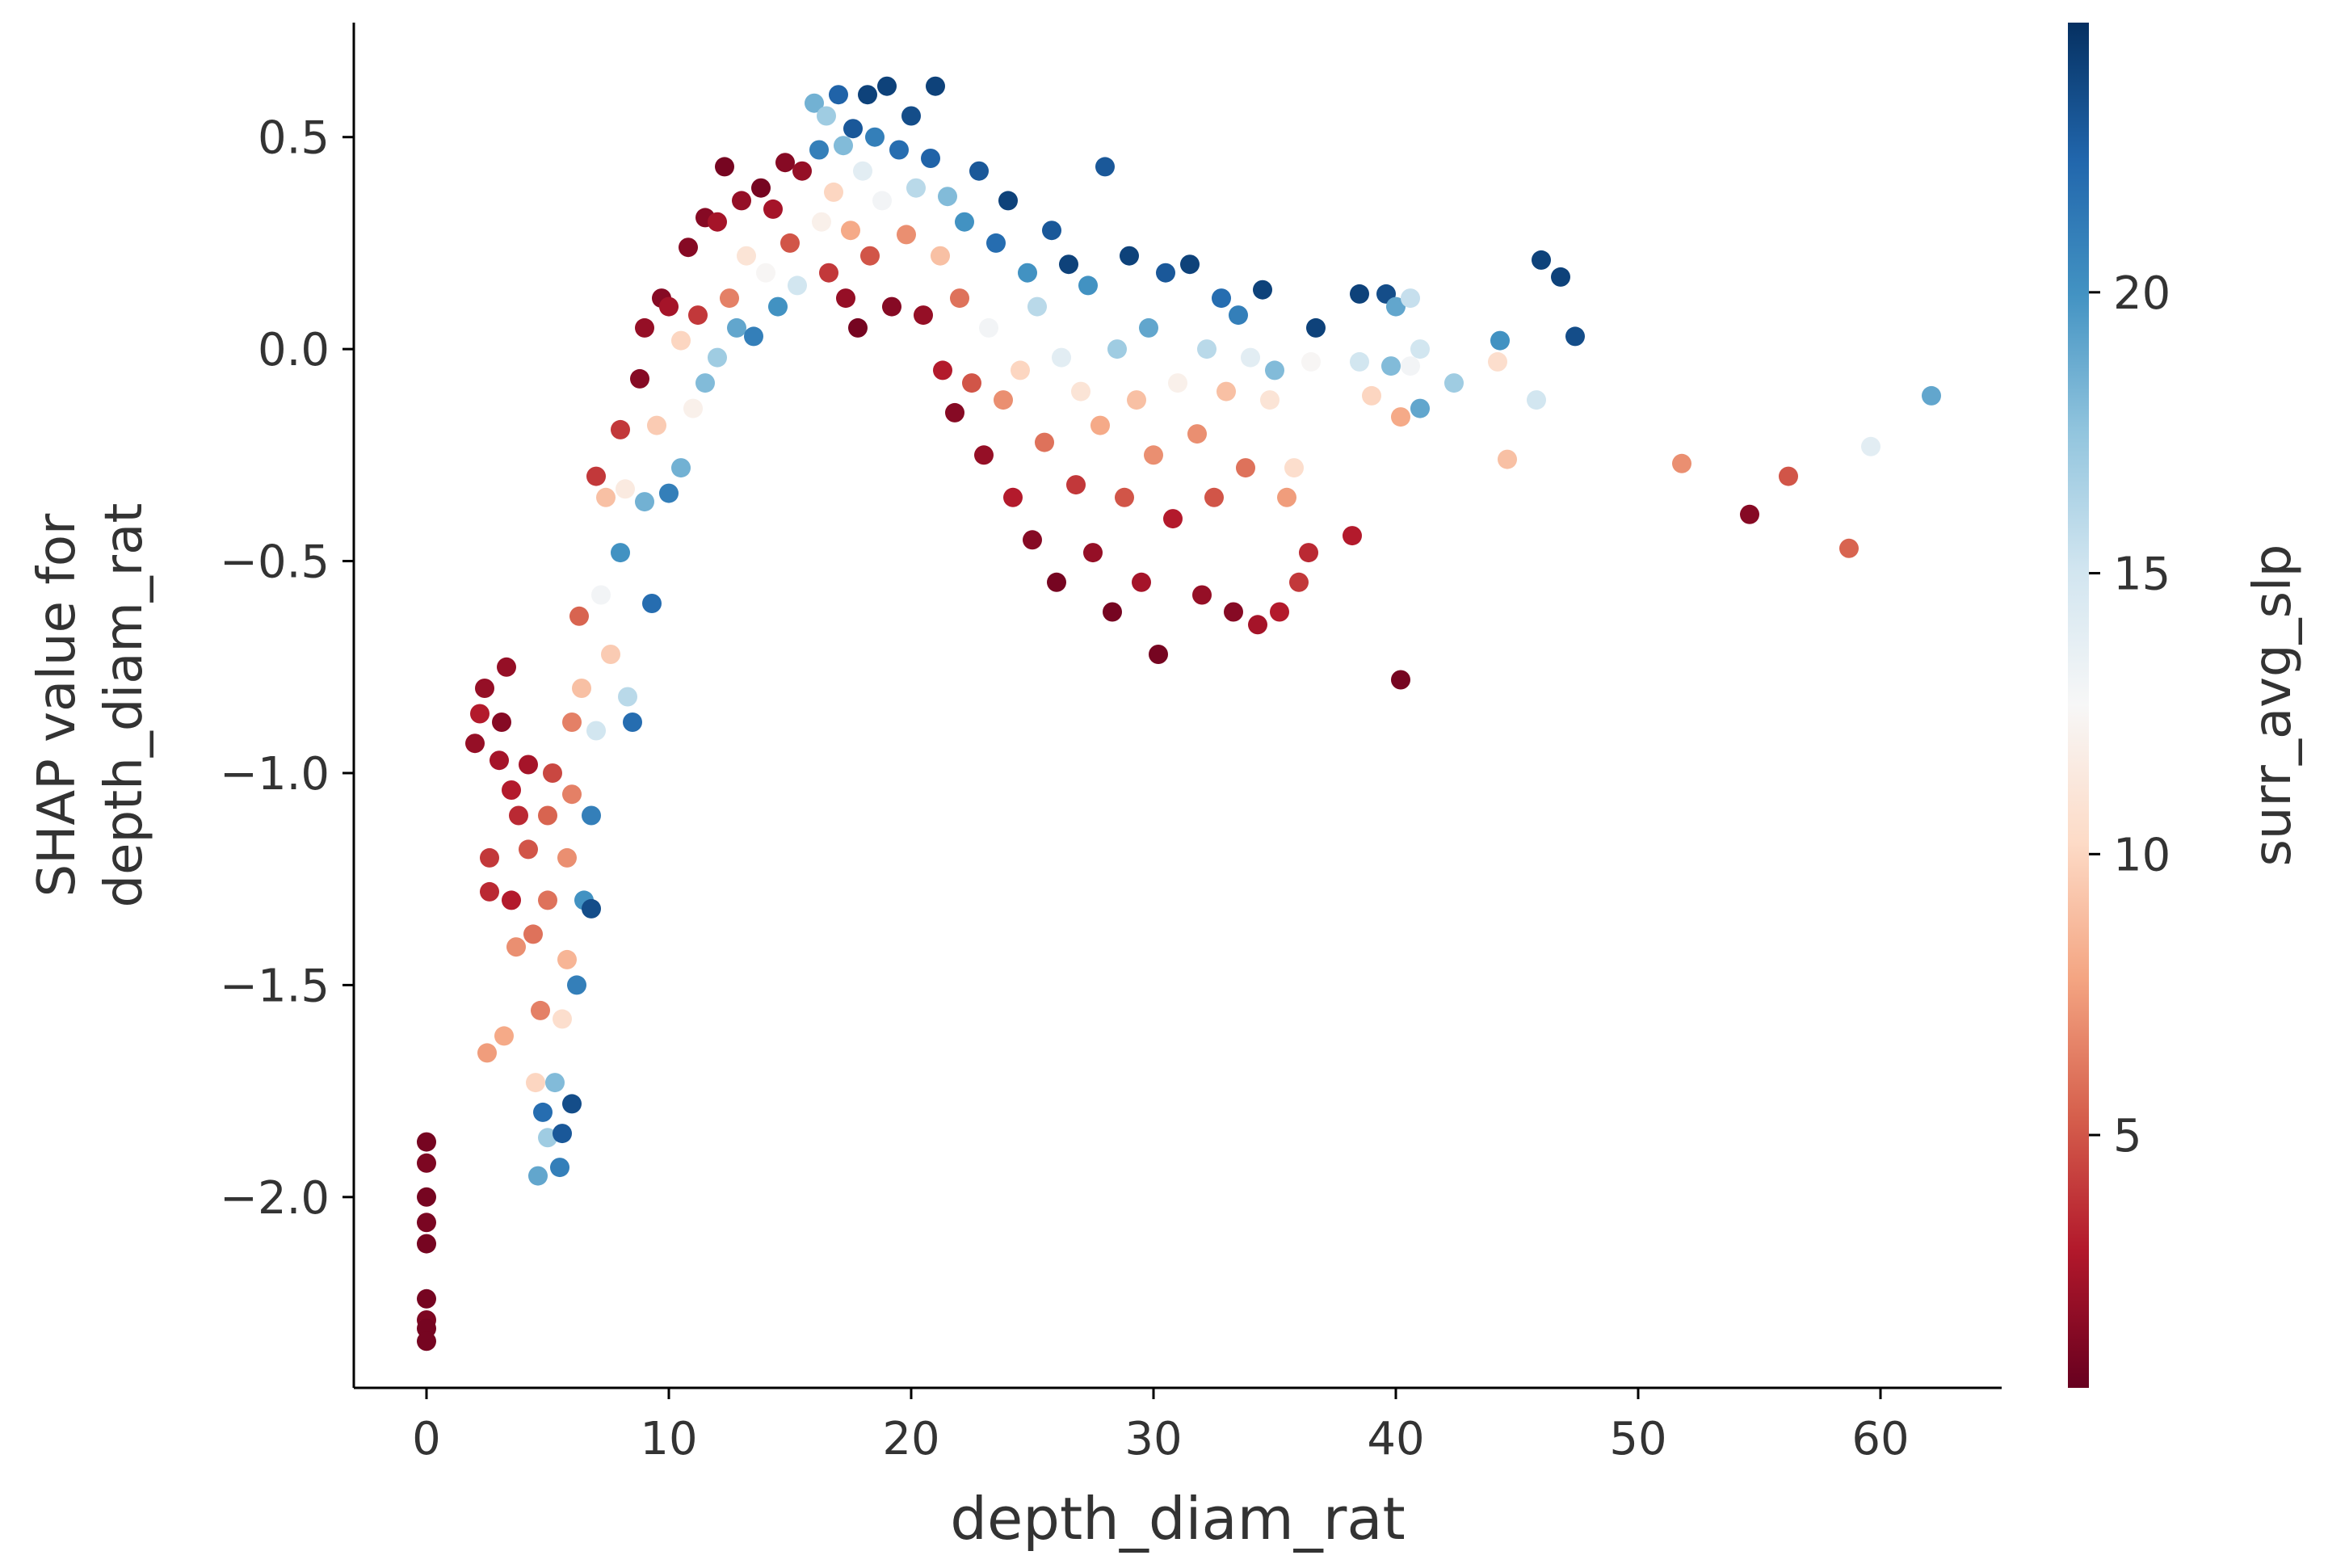  Describe the element at coordinates (1153, 1439) in the screenshot. I see `x-tick-label: 30` at that location.